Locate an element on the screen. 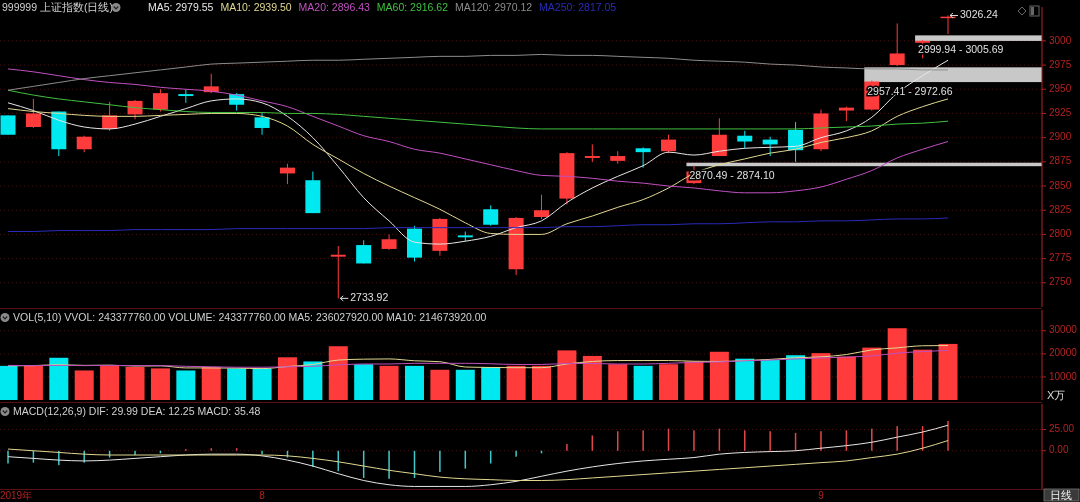 This screenshot has height=502, width=1080. text: MA10: 2939.50 is located at coordinates (256, 7).